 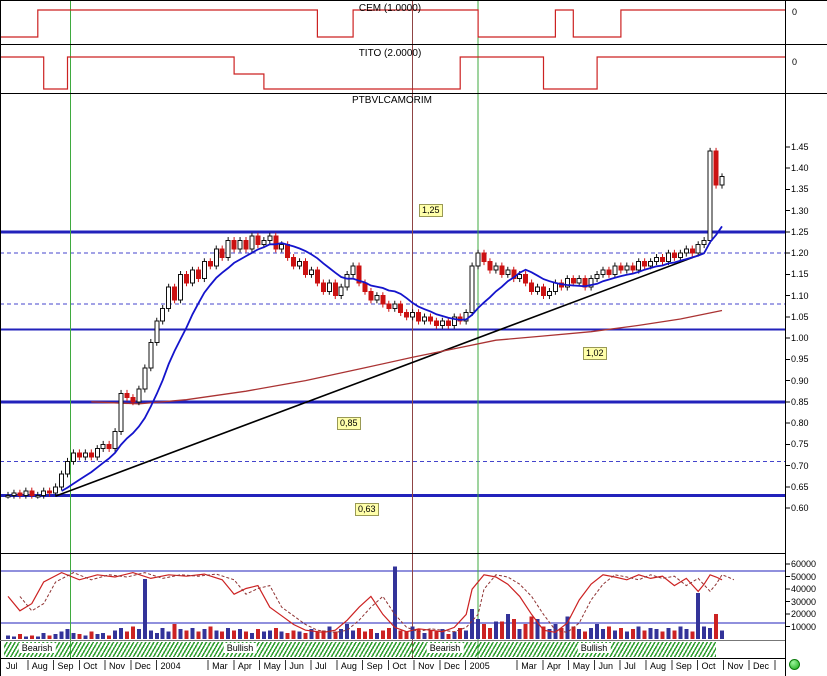 What do you see at coordinates (349, 423) in the screenshot?
I see `price-level-annotation: 0,85` at bounding box center [349, 423].